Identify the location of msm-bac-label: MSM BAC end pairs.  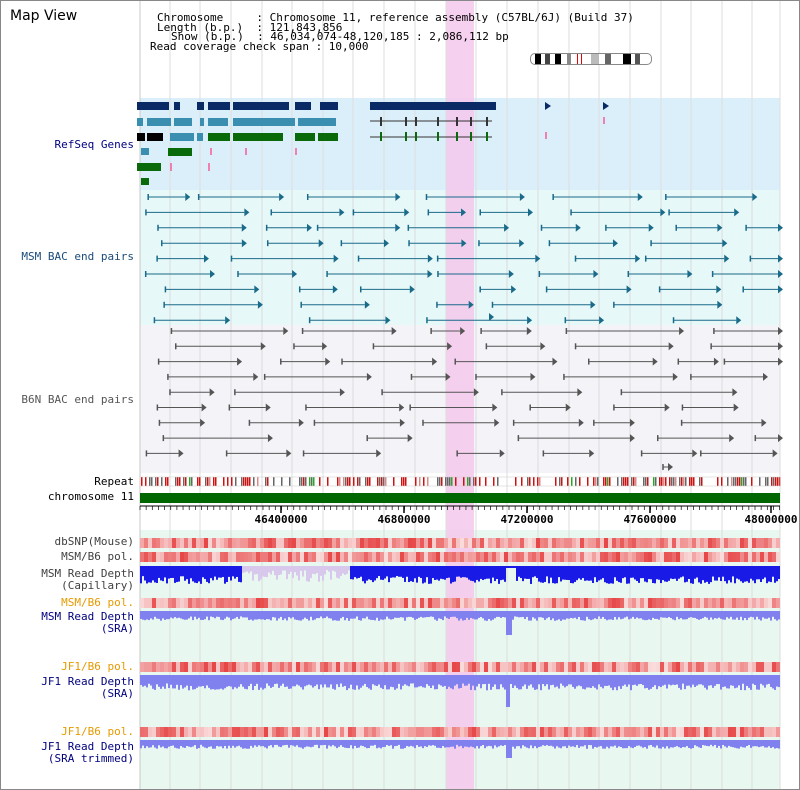
(77, 256).